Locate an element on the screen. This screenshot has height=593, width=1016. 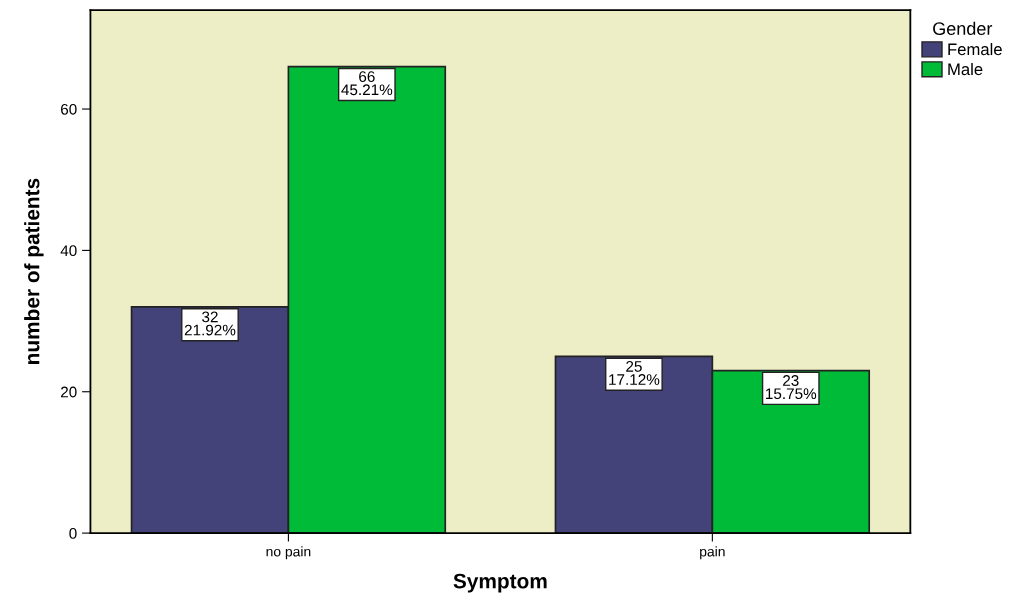
x-tick-label: no pain is located at coordinates (288, 553).